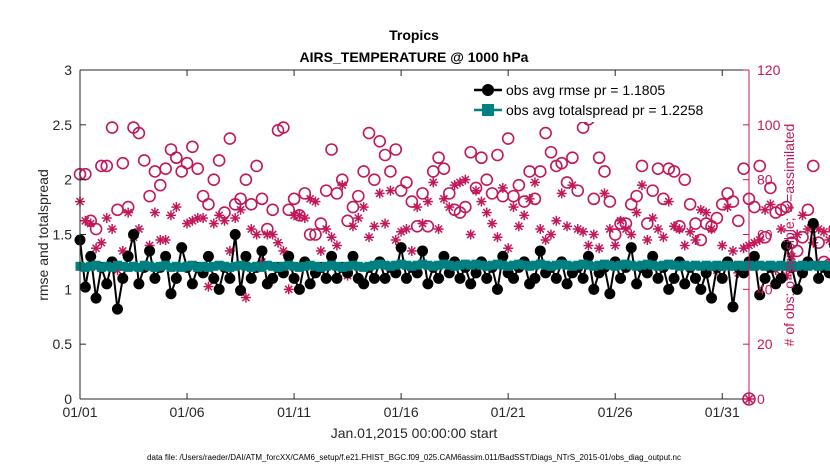 The height and width of the screenshot is (470, 830). I want to click on y-right-tick-label: 120, so click(769, 70).